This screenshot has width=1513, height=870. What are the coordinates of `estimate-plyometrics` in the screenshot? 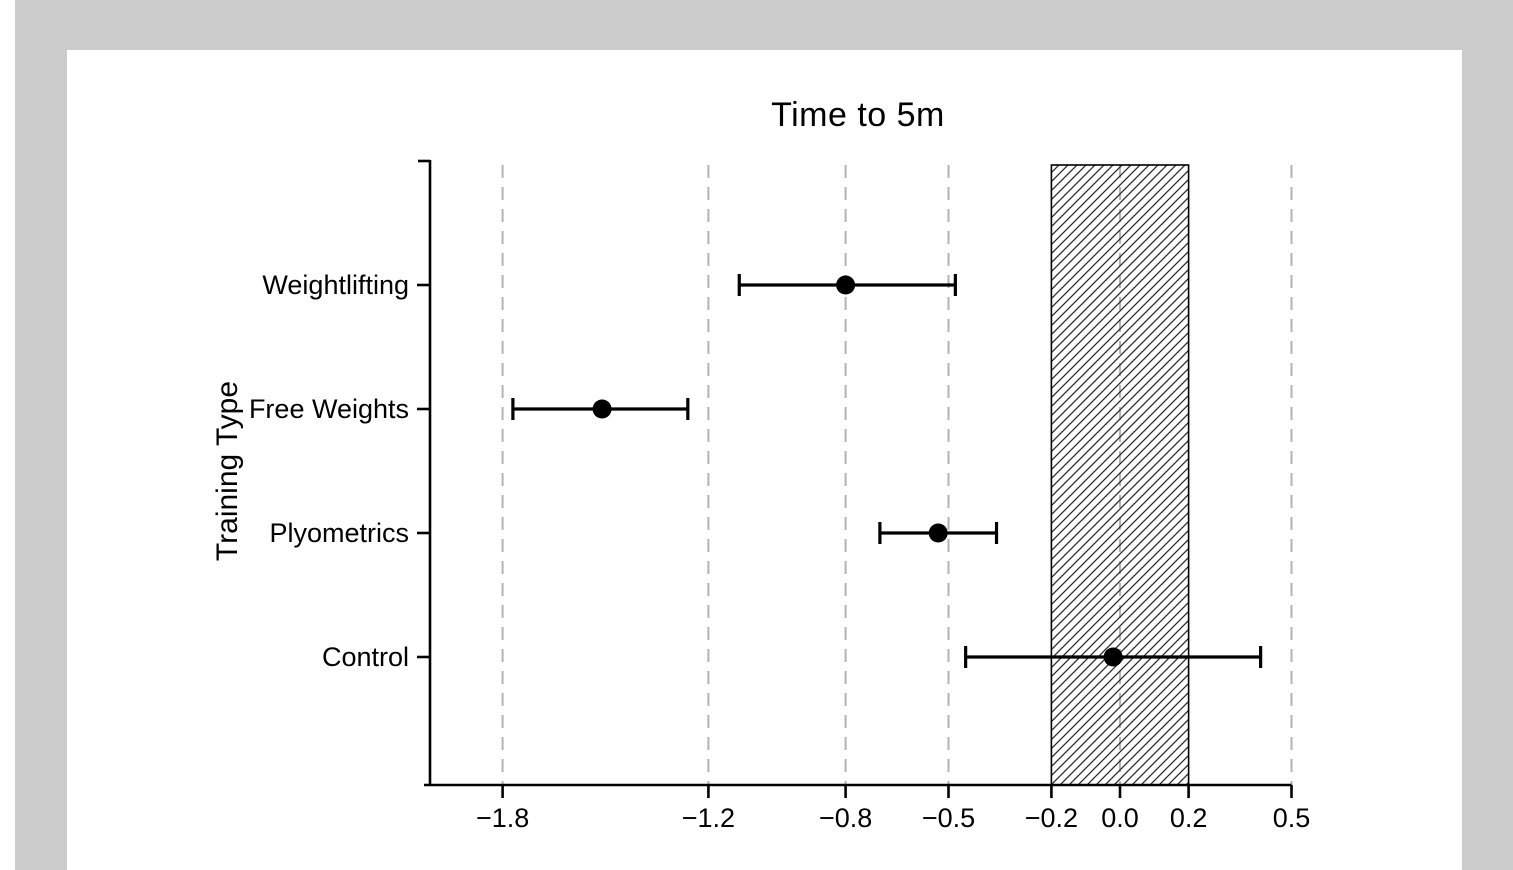 It's located at (938, 533).